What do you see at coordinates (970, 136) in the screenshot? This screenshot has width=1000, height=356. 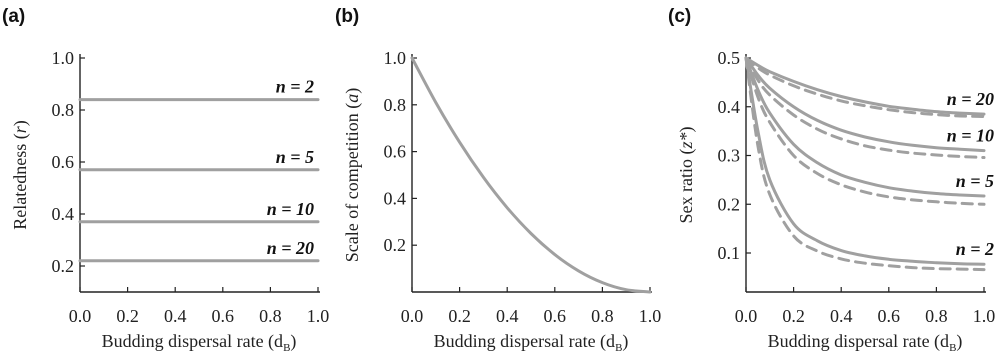 I see `panel-c-series-label: n = 10` at bounding box center [970, 136].